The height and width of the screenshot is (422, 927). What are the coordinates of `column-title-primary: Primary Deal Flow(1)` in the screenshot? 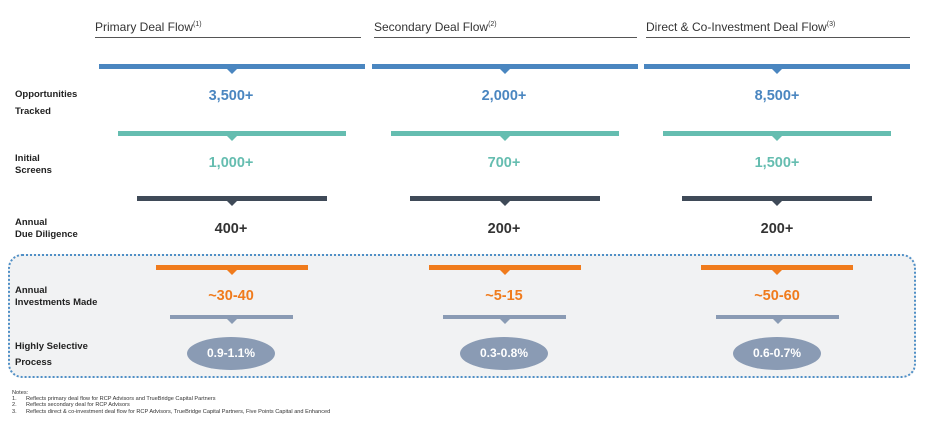 It's located at (148, 27).